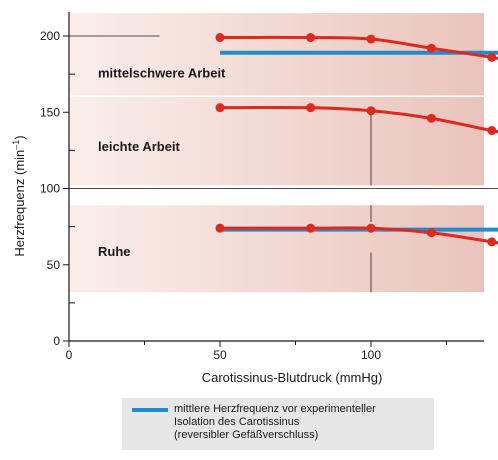  Describe the element at coordinates (56, 341) in the screenshot. I see `y-tick-label: 0` at that location.